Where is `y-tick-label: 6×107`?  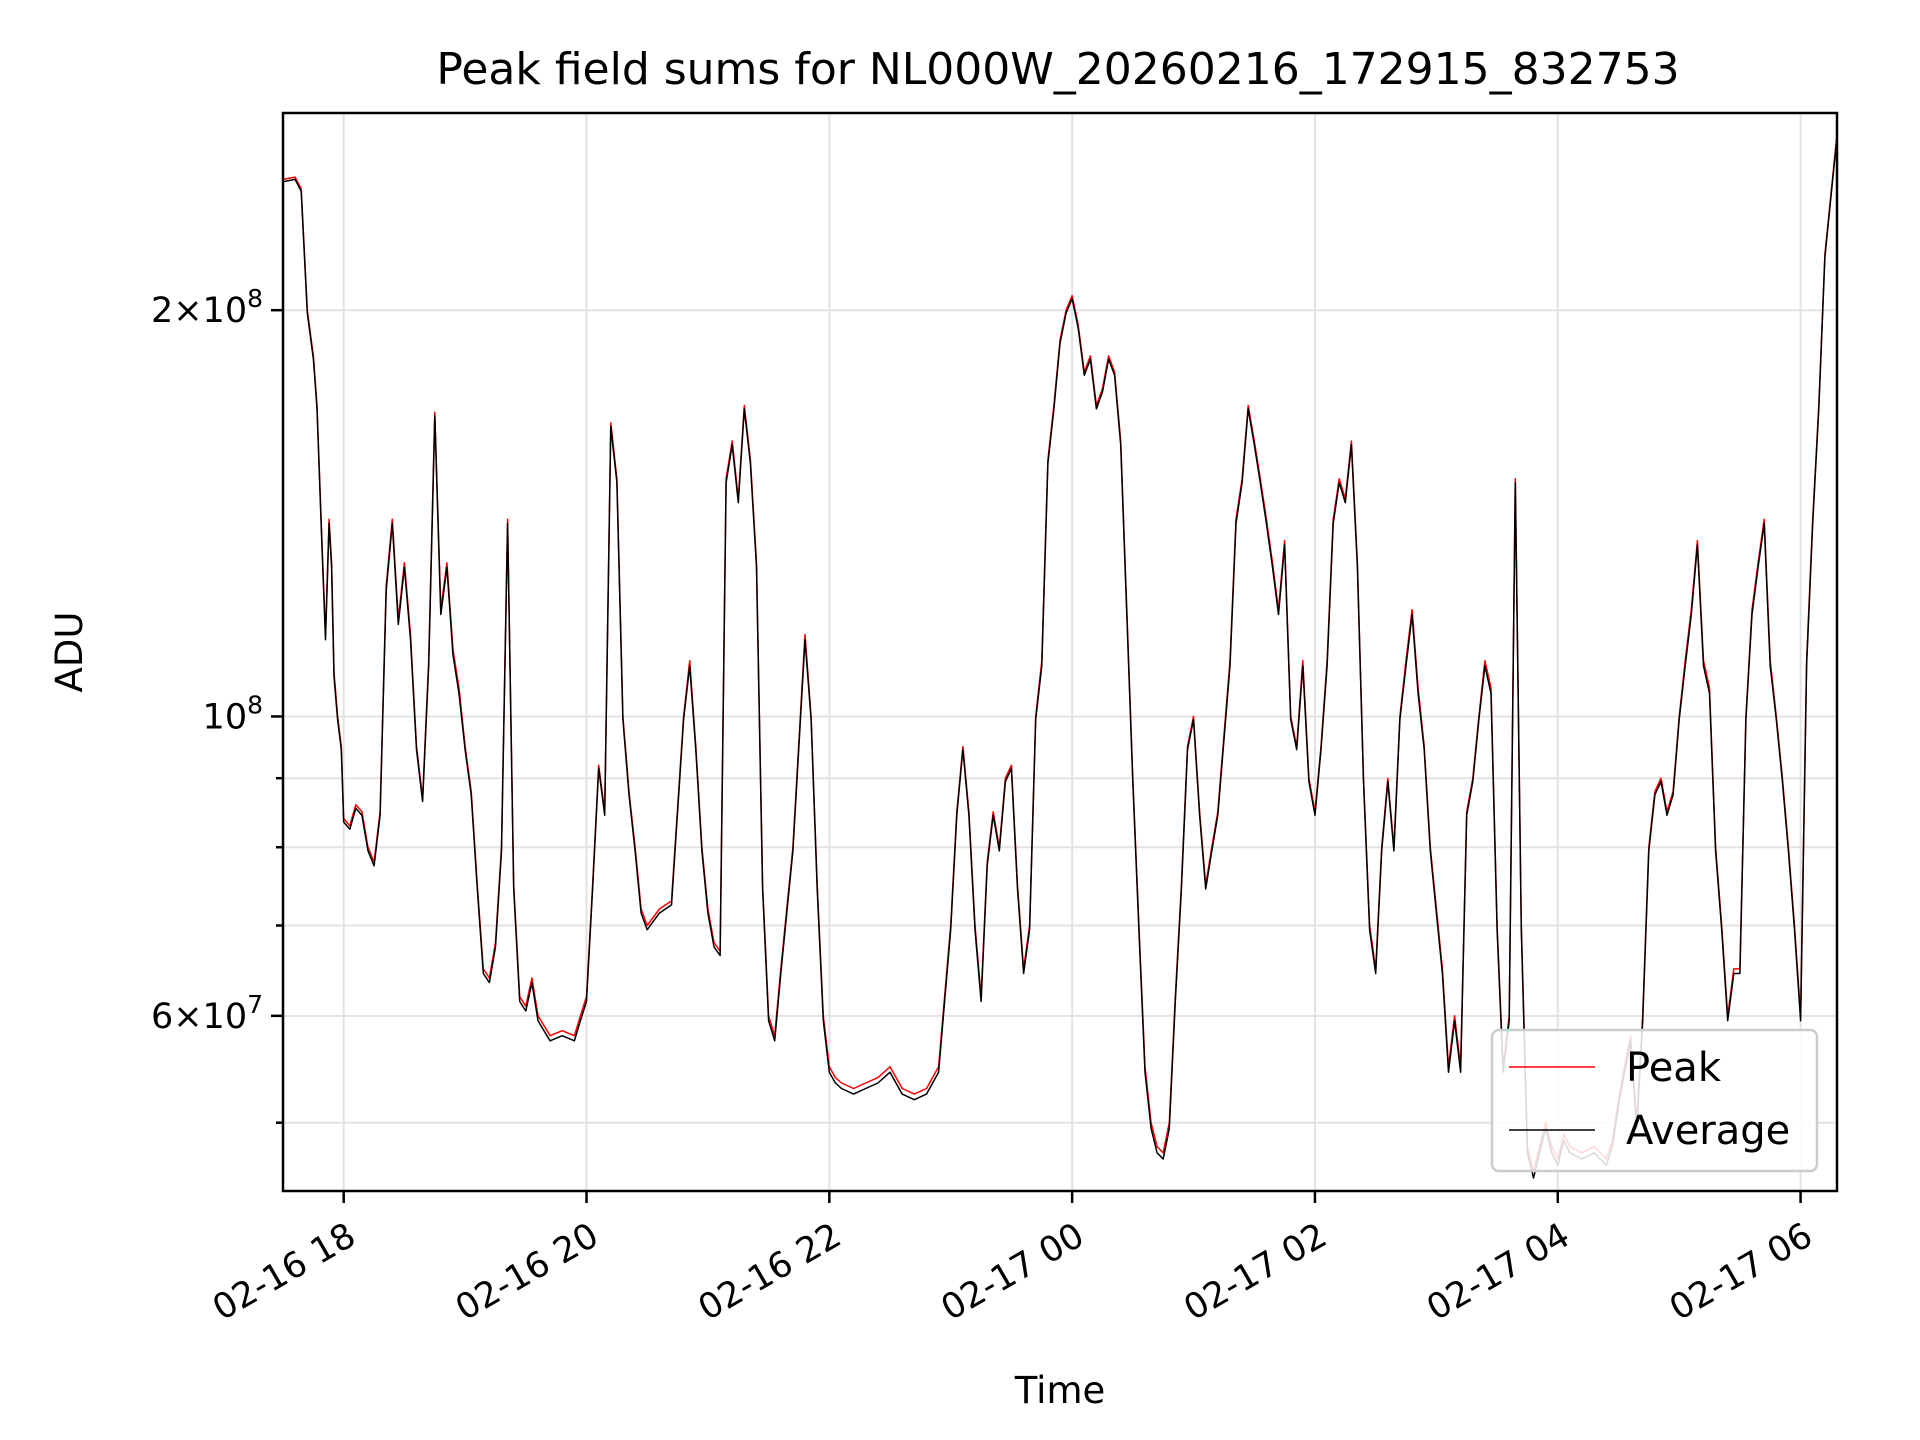
y-tick-label: 6×107 is located at coordinates (207, 1013).